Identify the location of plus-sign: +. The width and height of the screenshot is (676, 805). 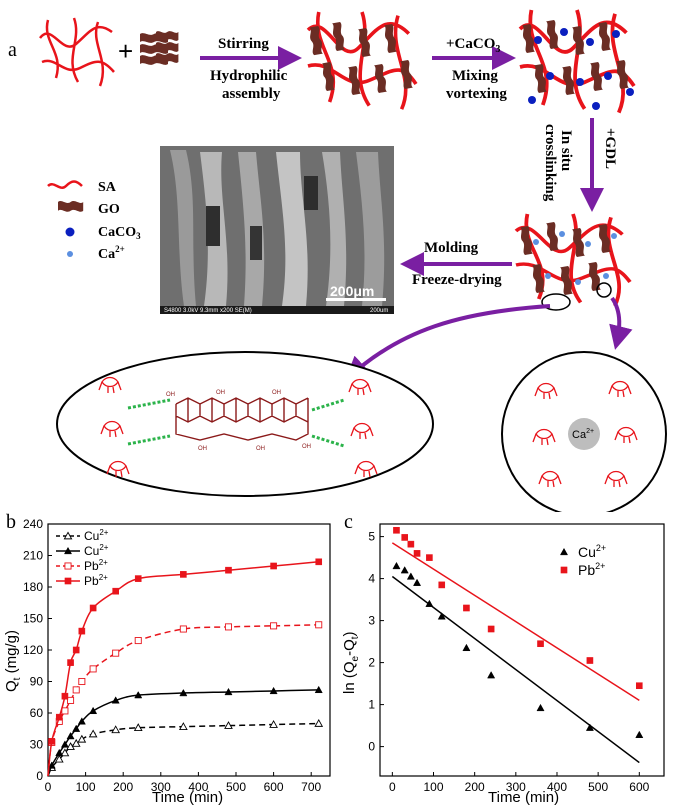
(125, 51).